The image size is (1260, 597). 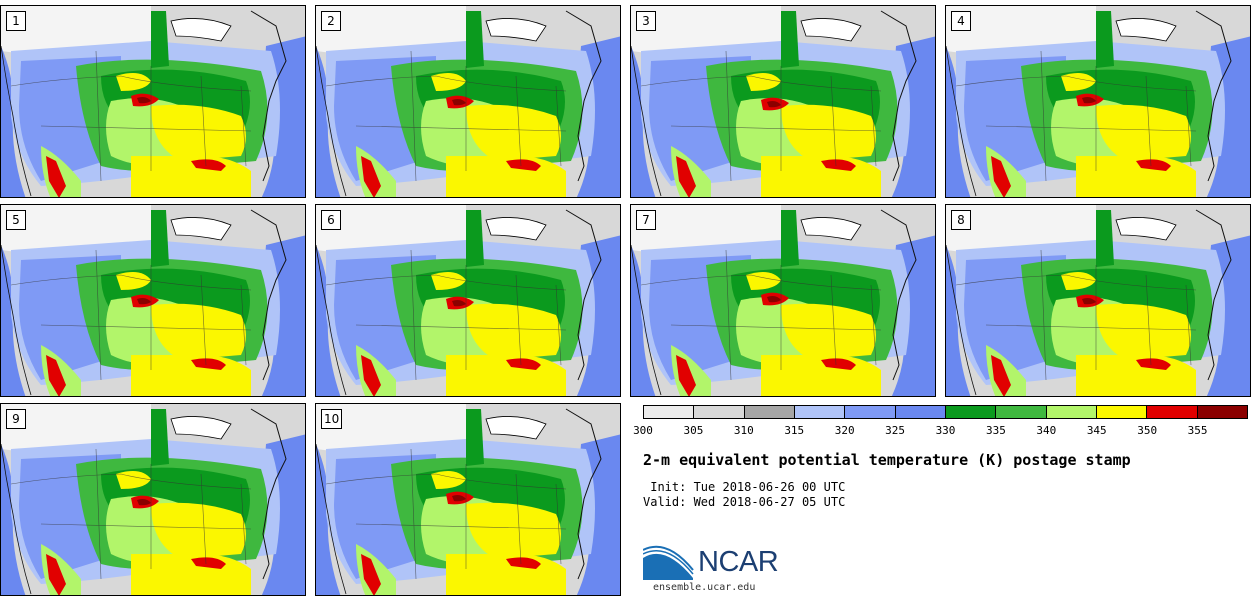 What do you see at coordinates (744, 502) in the screenshot?
I see `valid-time: Valid: Wed 2018-06-27 05 UTC` at bounding box center [744, 502].